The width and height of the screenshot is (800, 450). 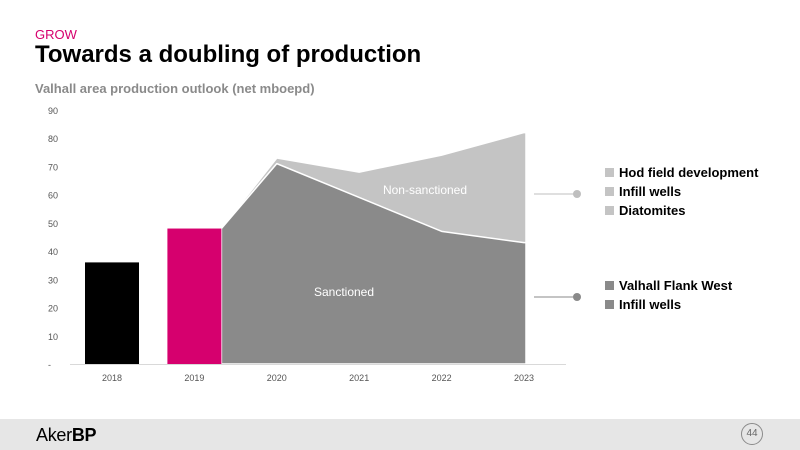 I want to click on chart-bars, so click(x=153, y=296).